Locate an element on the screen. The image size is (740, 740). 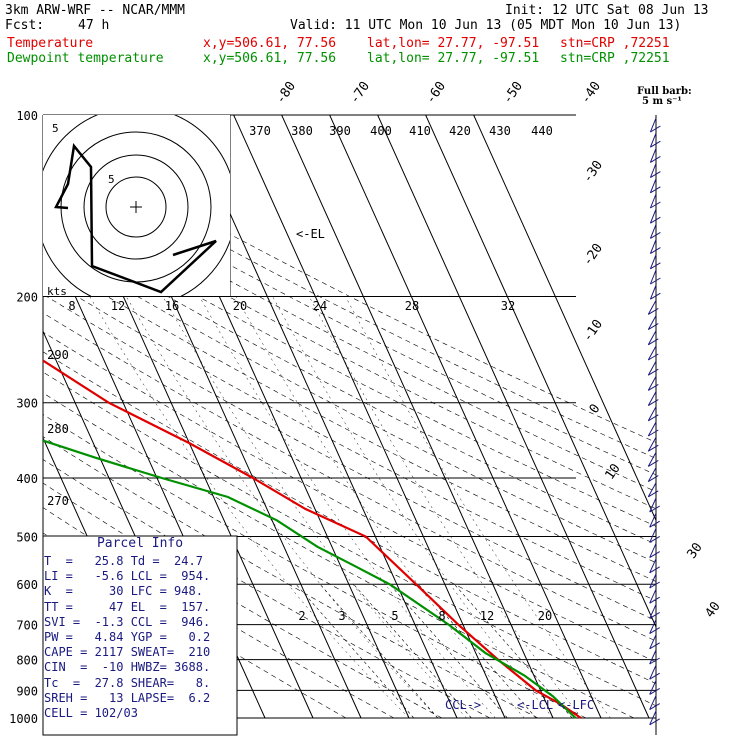
hodograph-speed-label: 12 is located at coordinates (118, 306).